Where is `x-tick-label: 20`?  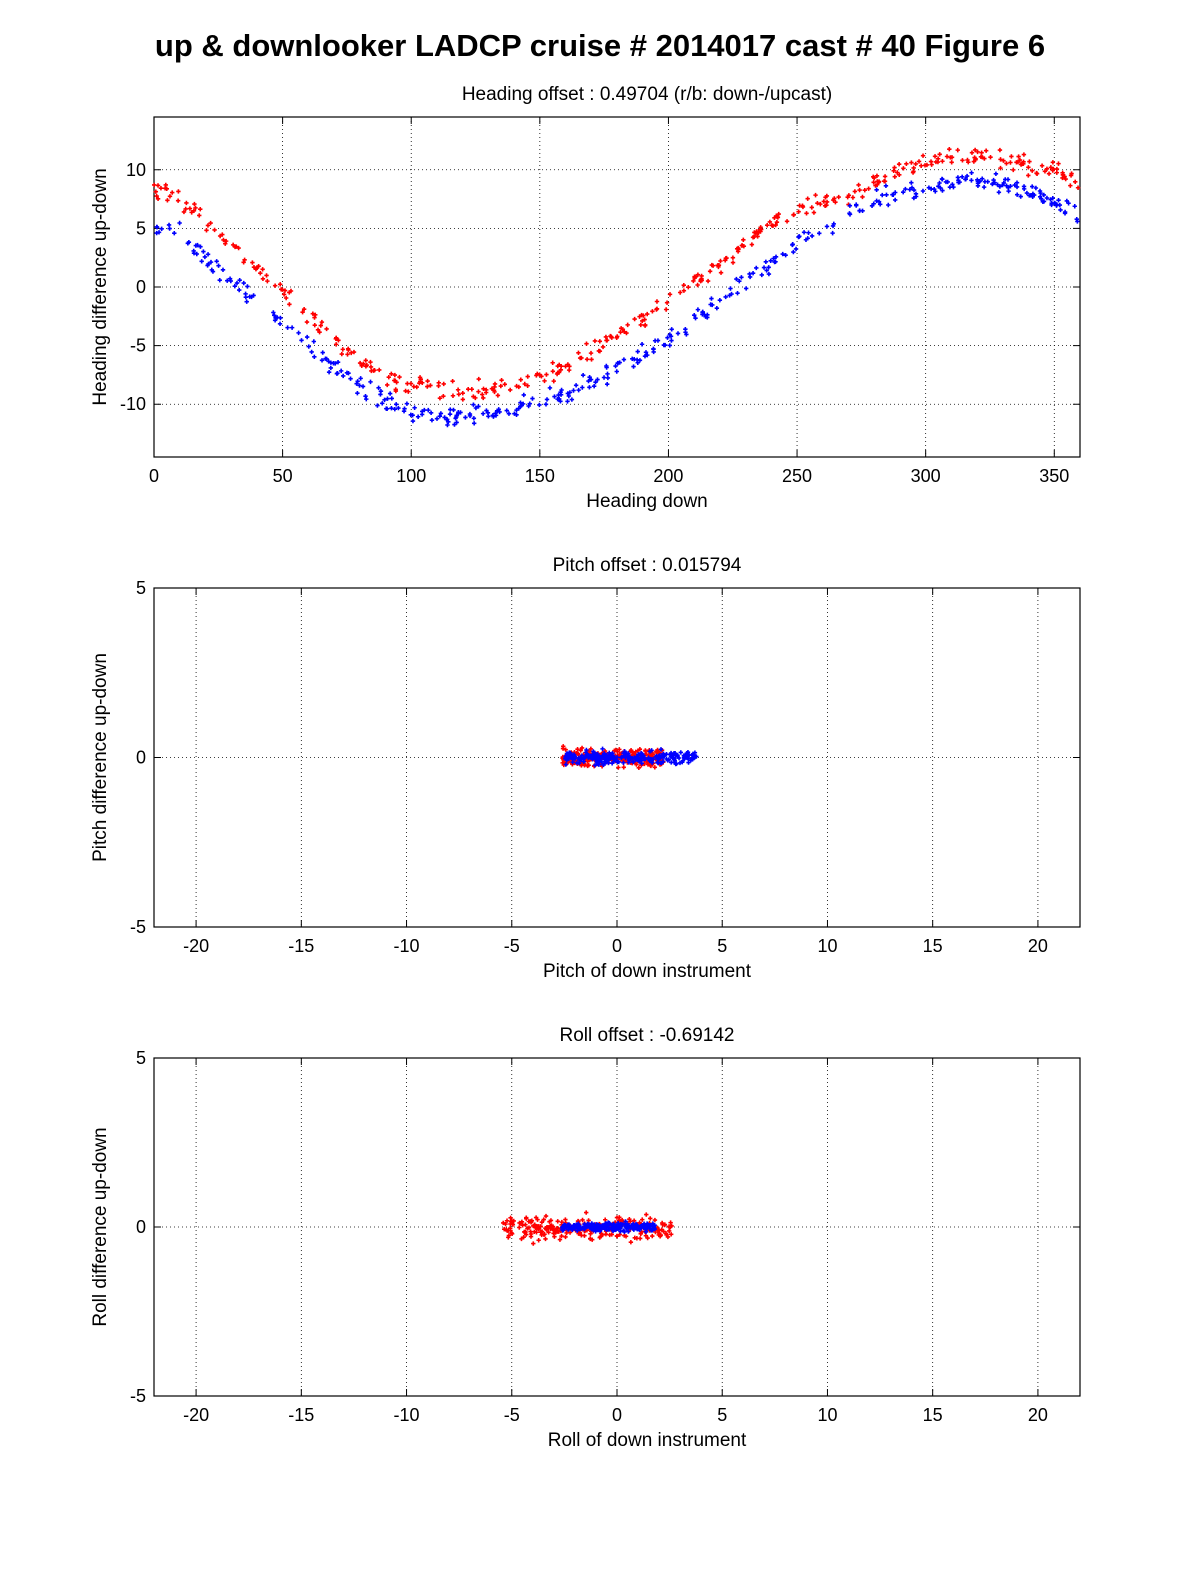
x-tick-label: 20 is located at coordinates (1038, 946).